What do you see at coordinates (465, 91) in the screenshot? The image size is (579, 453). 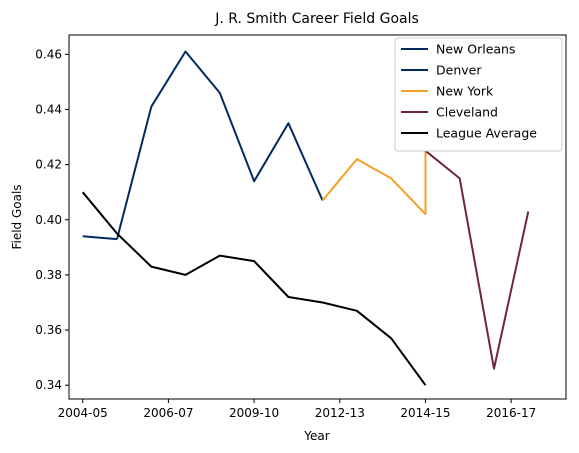 I see `legend-label: New York` at bounding box center [465, 91].